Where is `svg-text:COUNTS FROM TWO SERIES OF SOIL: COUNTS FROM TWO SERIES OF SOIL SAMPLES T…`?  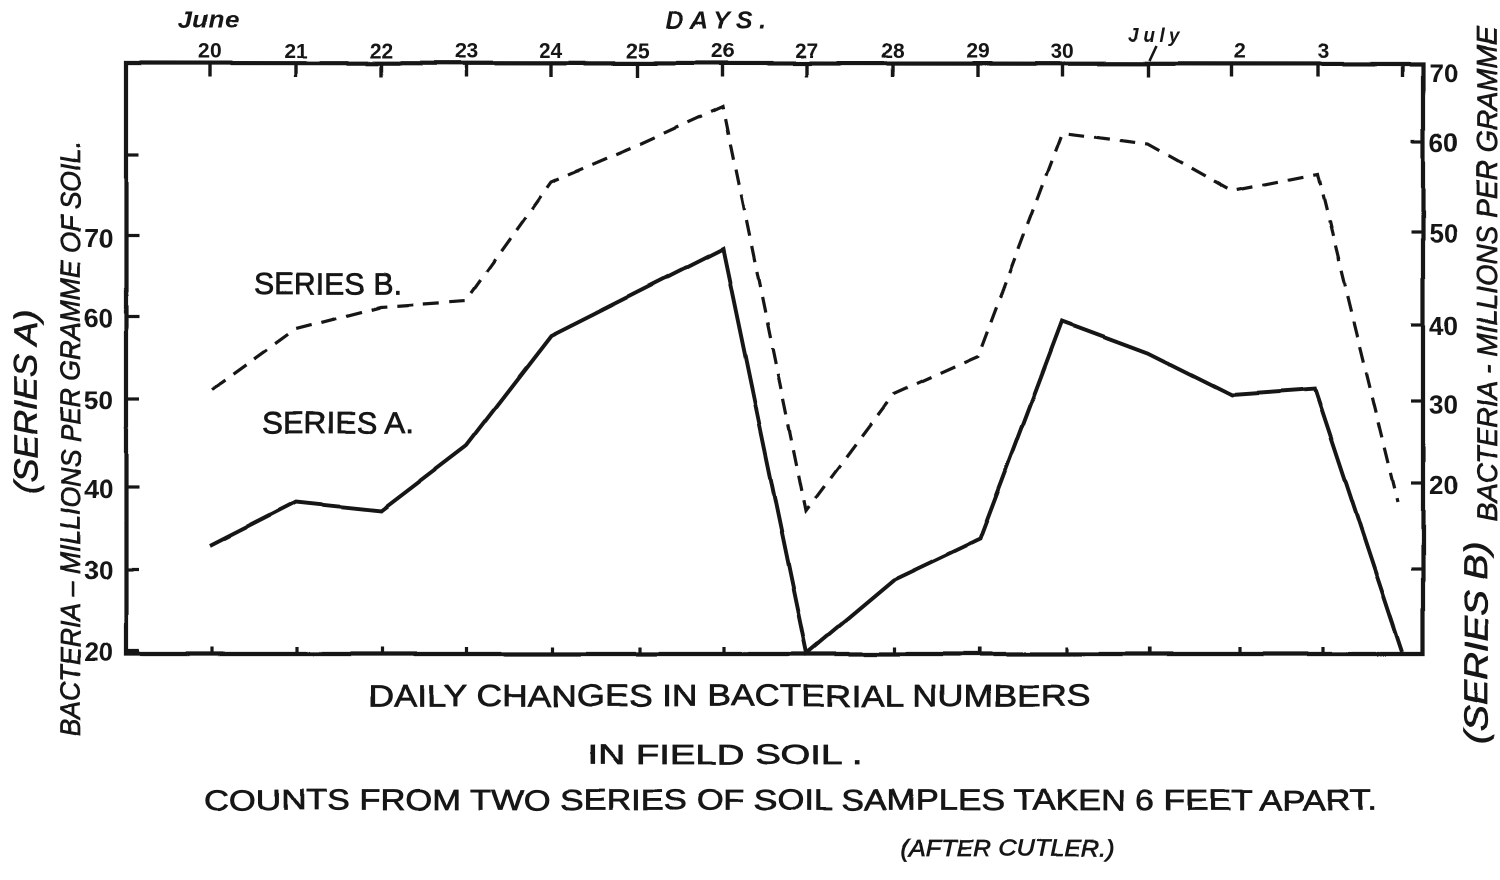
svg-text:COUNTS FROM TWO SERIES OF SOIL: COUNTS FROM TWO SERIES OF SOIL SAMPLES T… is located at coordinates (790, 801).